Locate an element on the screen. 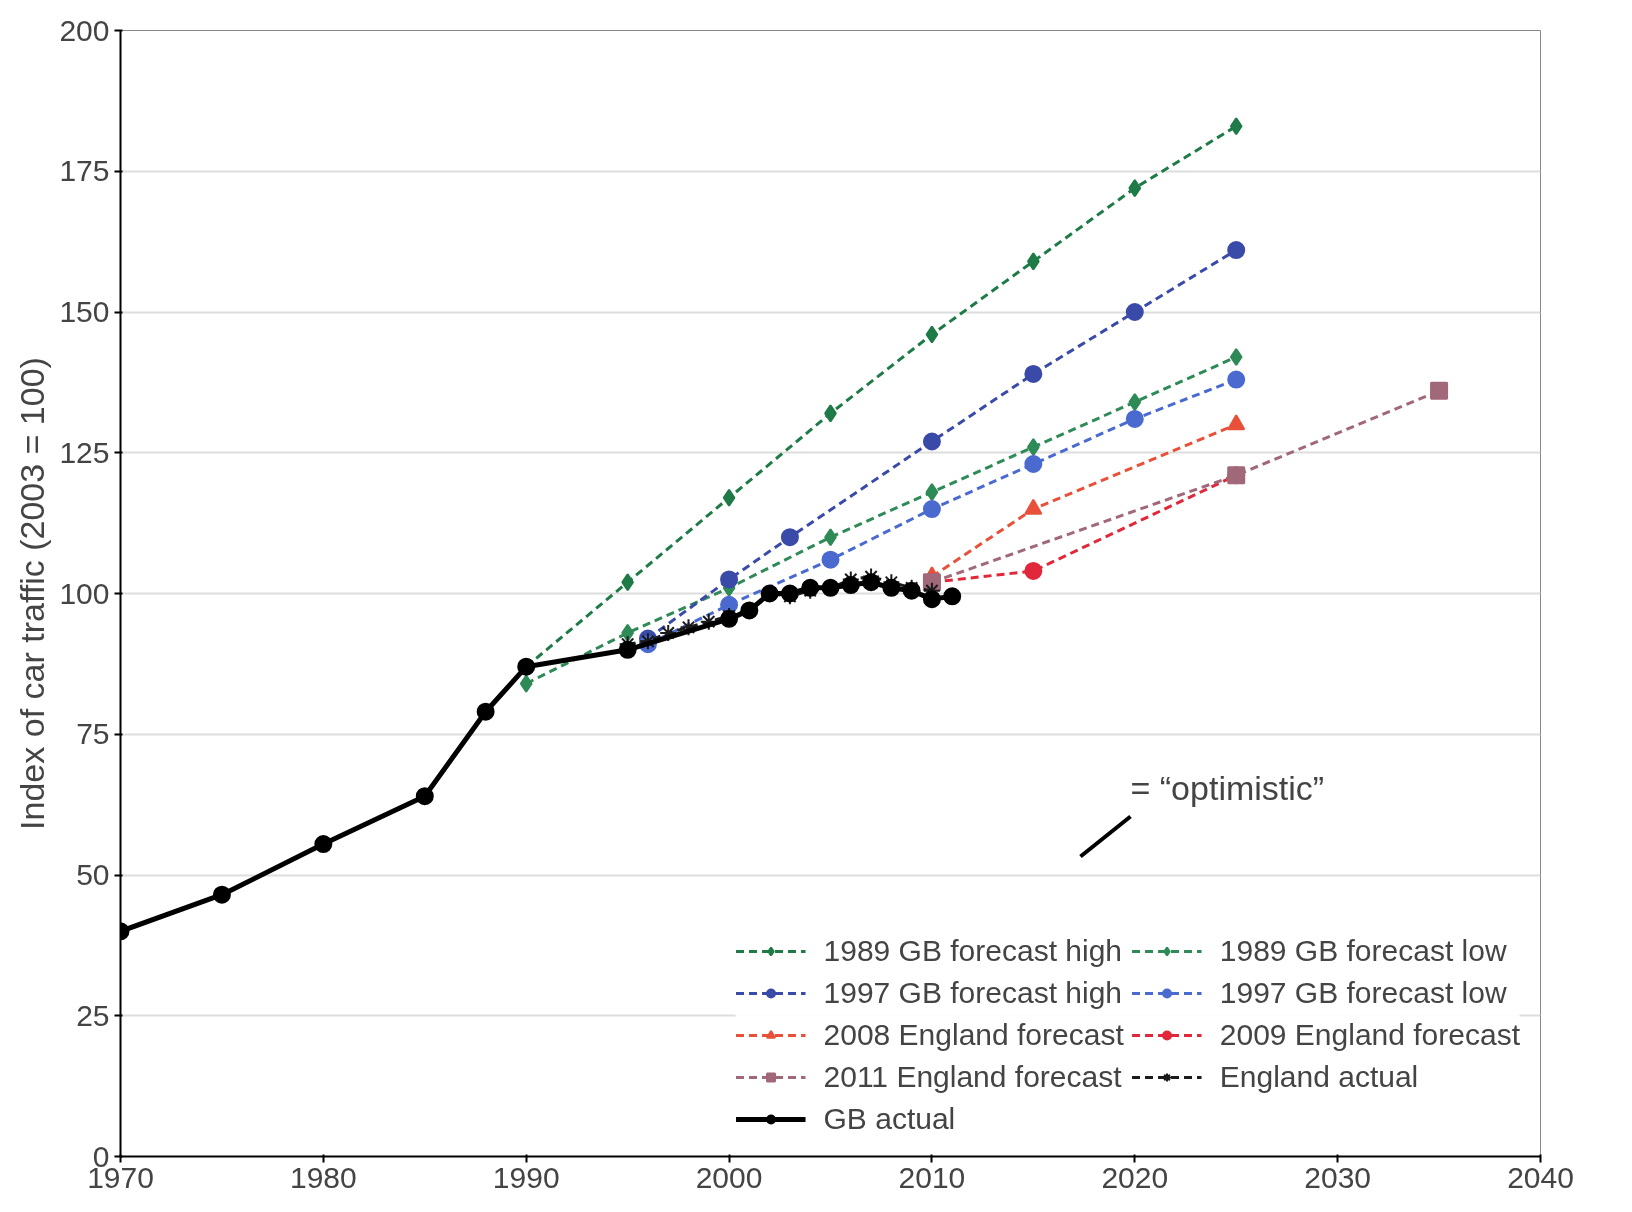 Image resolution: width=1632 pixels, height=1212 pixels. y-tick-label: 50 is located at coordinates (93, 874).